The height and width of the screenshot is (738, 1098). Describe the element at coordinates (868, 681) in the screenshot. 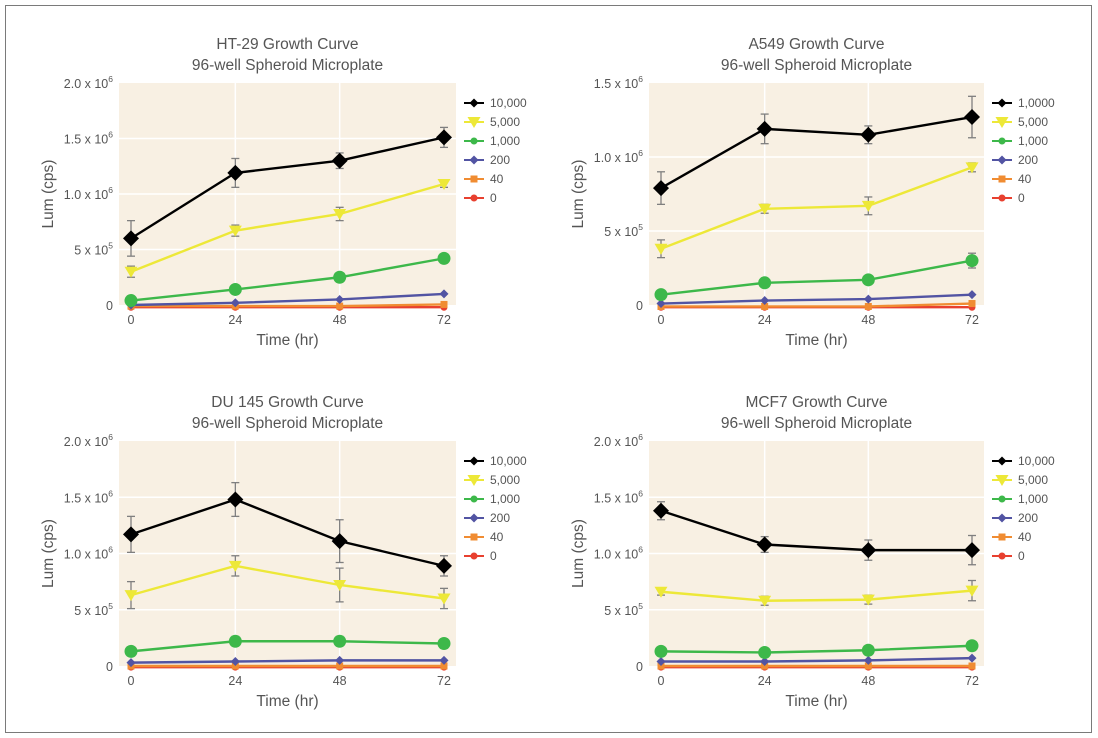

I see `x-tick-label: 48` at that location.